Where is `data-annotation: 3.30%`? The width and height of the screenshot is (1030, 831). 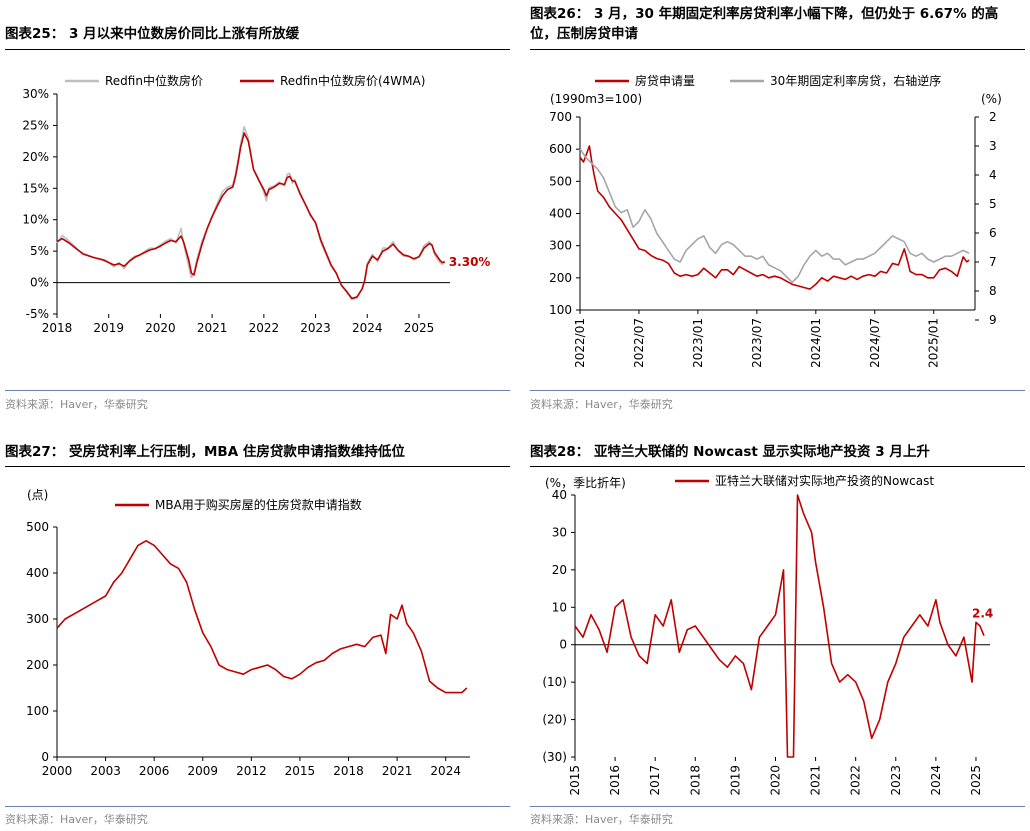 data-annotation: 3.30% is located at coordinates (470, 262).